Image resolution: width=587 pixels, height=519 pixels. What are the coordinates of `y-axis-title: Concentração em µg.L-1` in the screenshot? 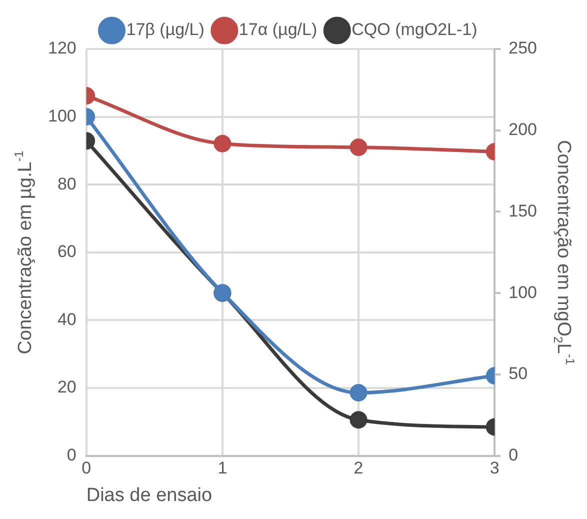 It's located at (24, 252).